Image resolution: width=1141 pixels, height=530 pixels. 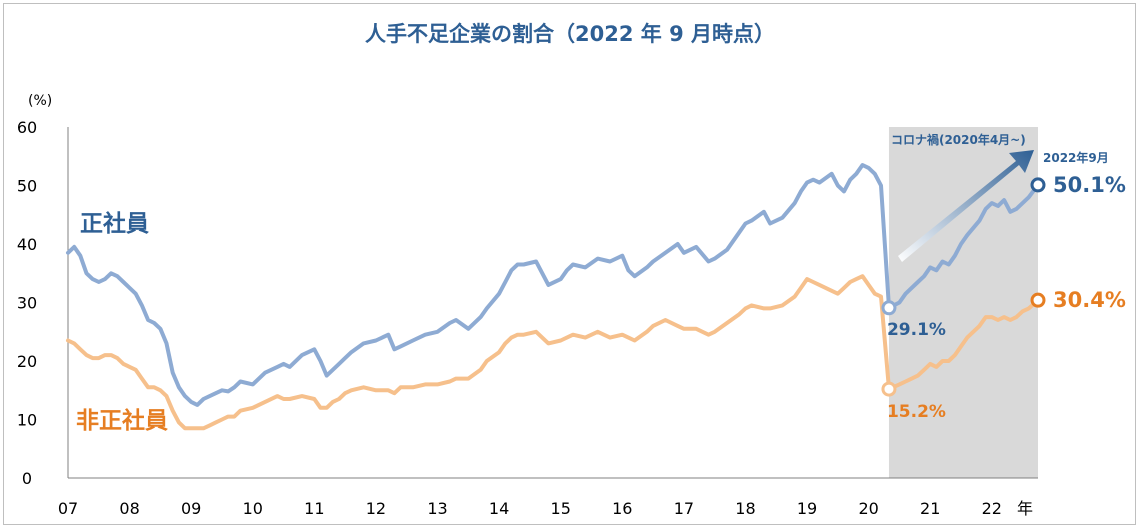 I want to click on y-tick-label: 0, so click(x=27, y=478).